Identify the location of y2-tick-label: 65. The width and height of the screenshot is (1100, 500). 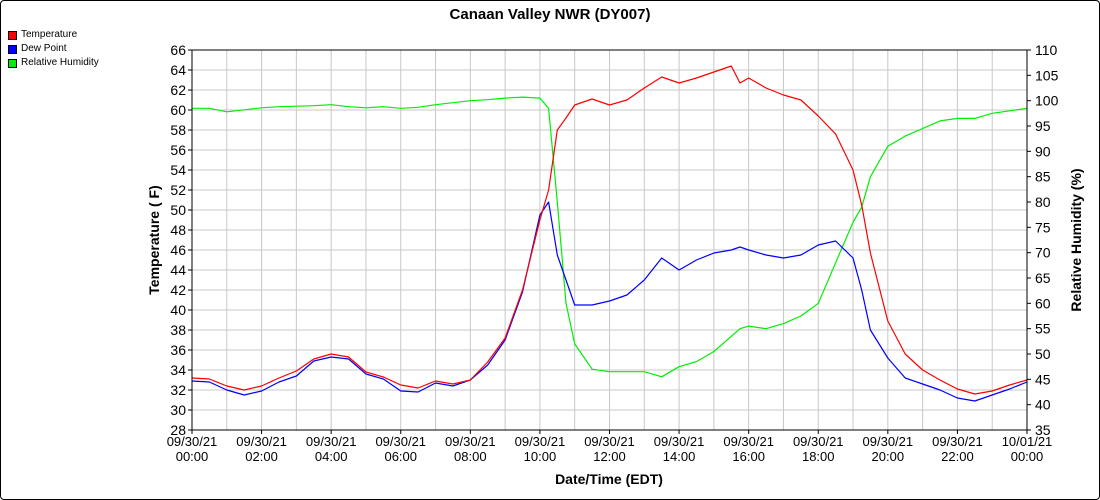
(1043, 278).